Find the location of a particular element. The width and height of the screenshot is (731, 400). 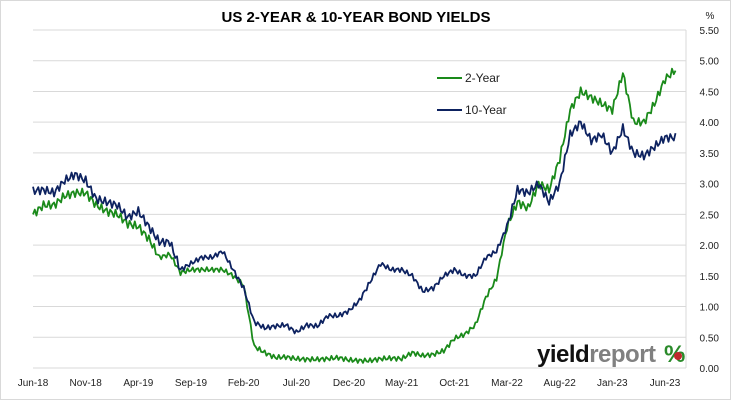

y-tick-label: 4.50 is located at coordinates (710, 92).